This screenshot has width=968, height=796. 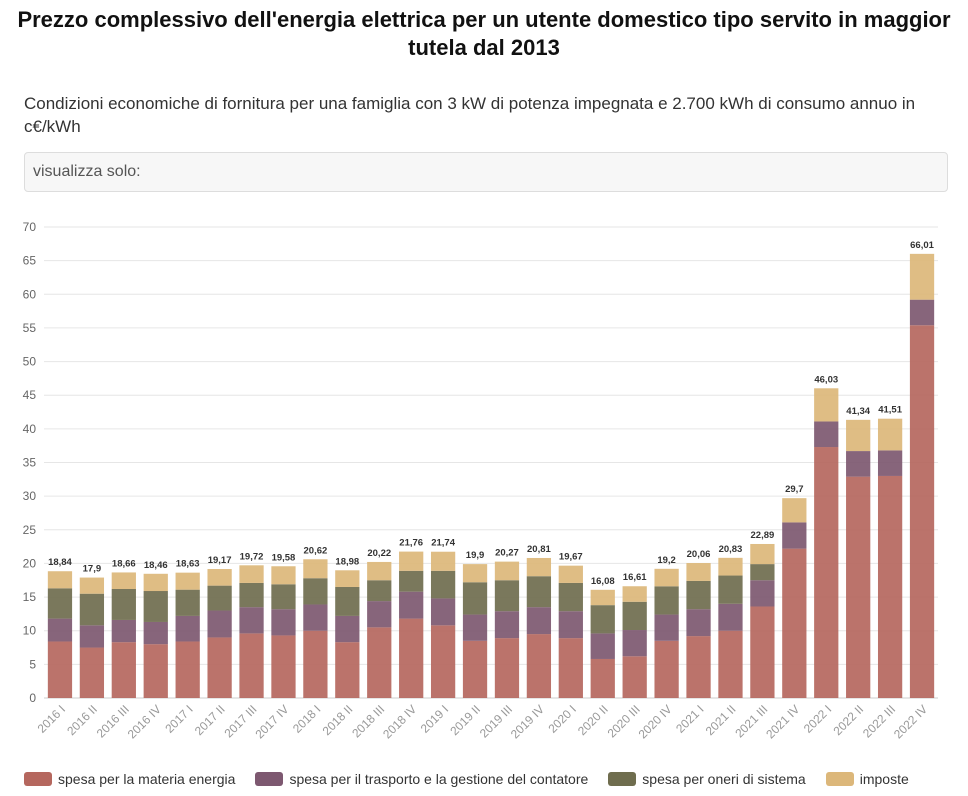 What do you see at coordinates (113, 721) in the screenshot?
I see `x-tick-label: 2016 III` at bounding box center [113, 721].